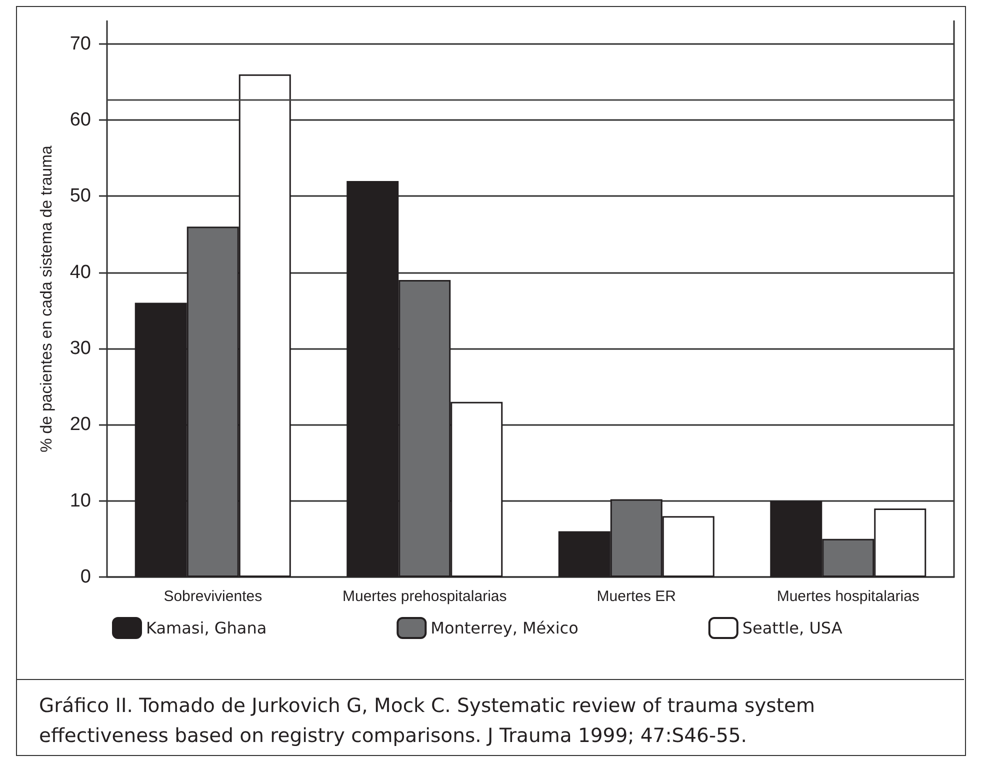 The height and width of the screenshot is (763, 981). I want to click on legend-label: Monterrey, México, so click(504, 628).